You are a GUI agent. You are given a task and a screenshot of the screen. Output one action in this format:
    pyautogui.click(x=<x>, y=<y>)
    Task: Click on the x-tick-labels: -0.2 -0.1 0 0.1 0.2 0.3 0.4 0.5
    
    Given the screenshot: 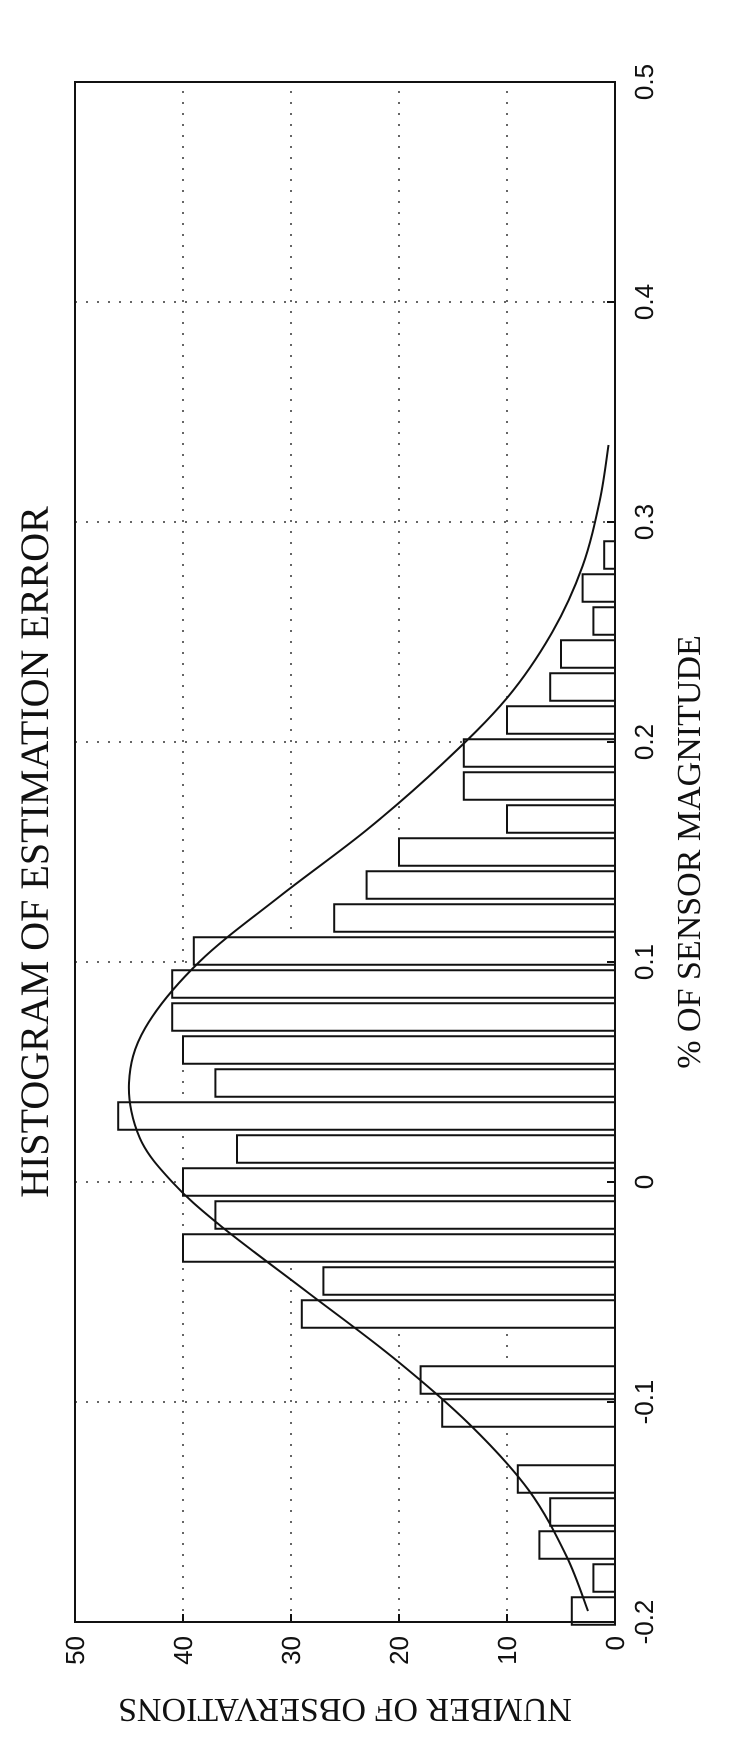 What is the action you would take?
    pyautogui.click(x=633, y=854)
    